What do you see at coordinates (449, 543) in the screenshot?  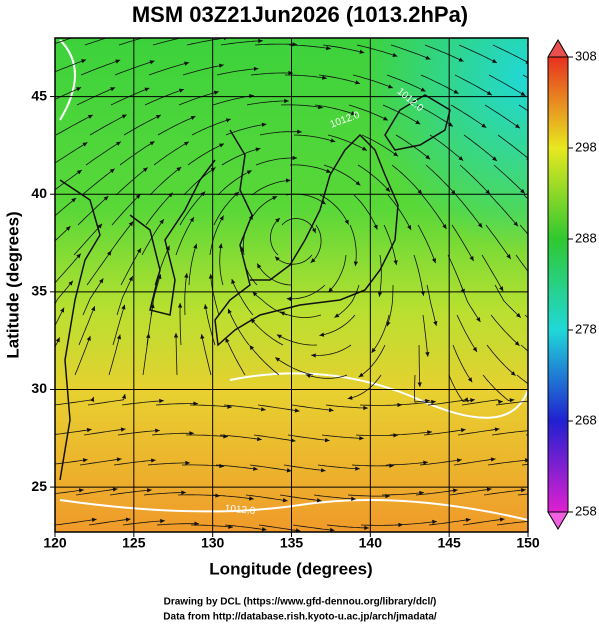 I see `x-tick-label: 145` at bounding box center [449, 543].